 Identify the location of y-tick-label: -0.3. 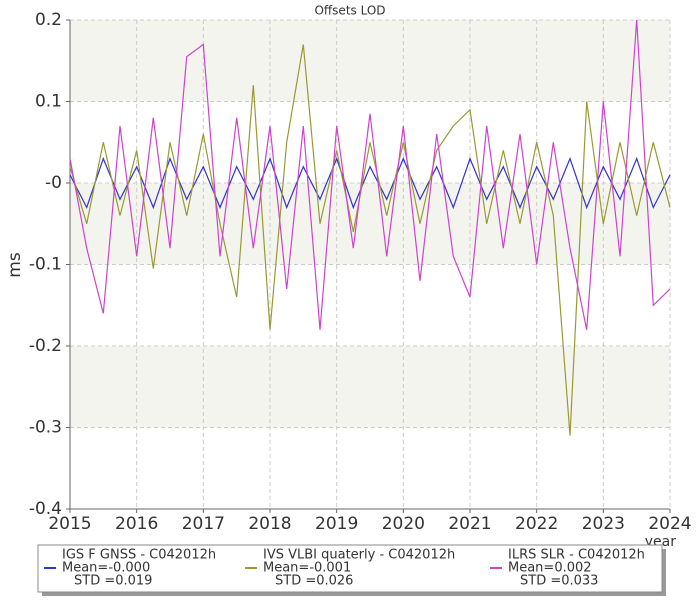
(45, 428).